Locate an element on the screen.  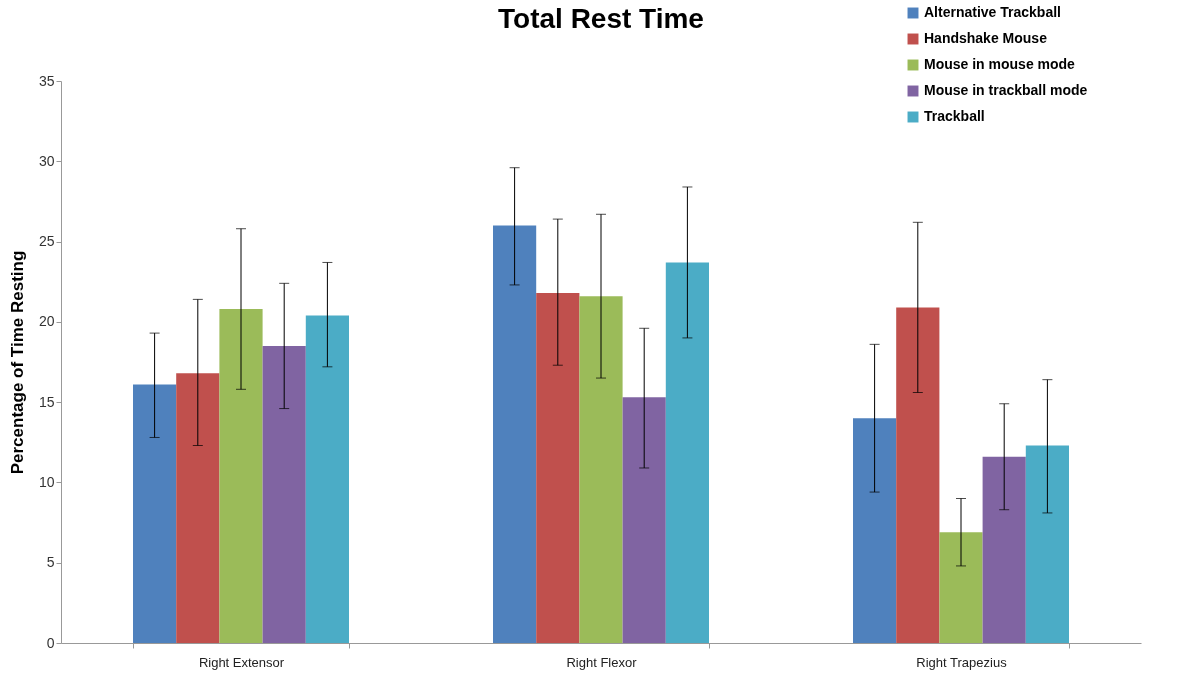
legend-label: Handshake Mouse is located at coordinates (986, 38).